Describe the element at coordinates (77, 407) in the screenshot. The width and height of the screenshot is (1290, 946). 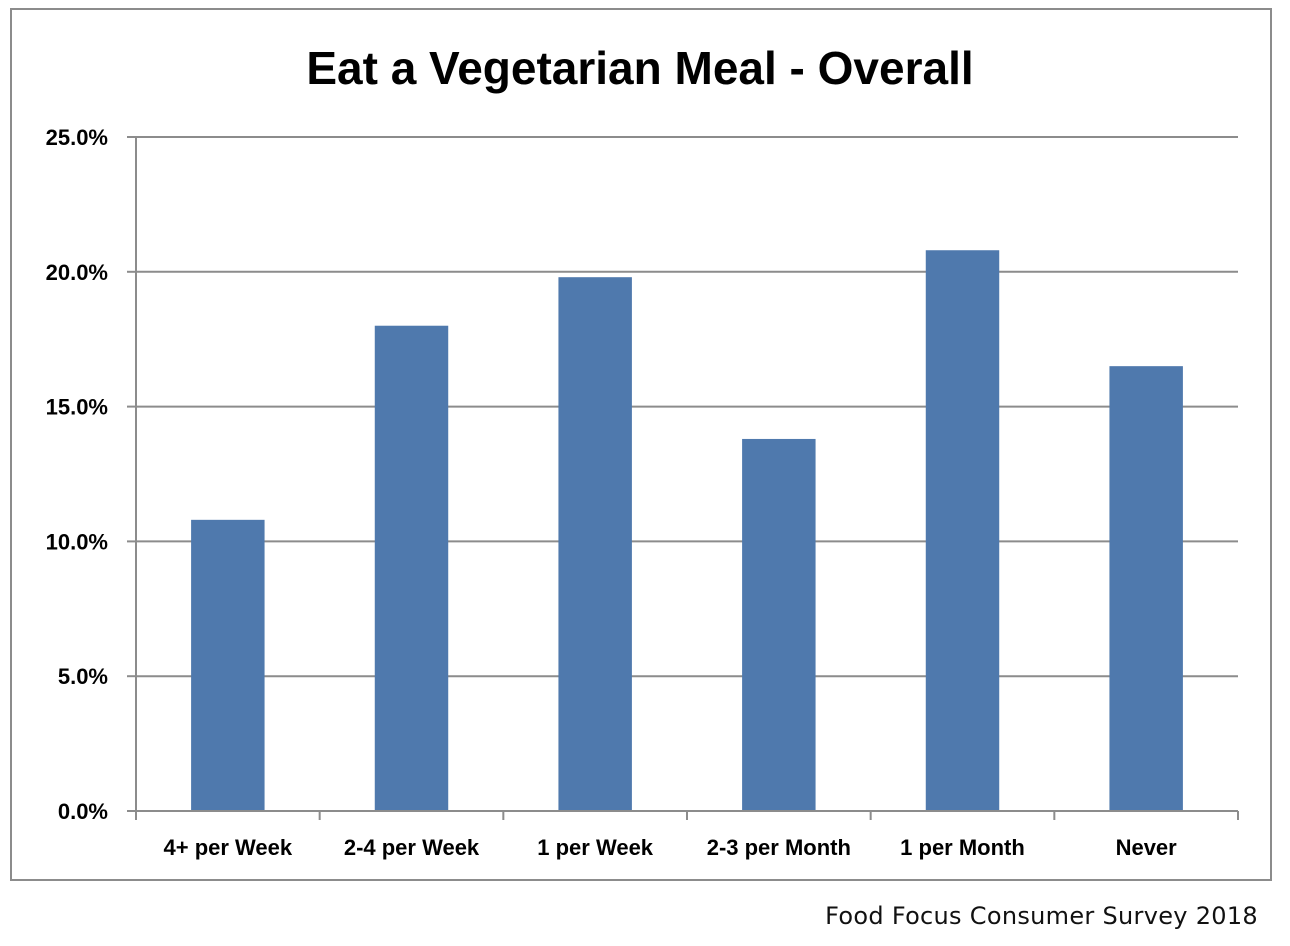
I see `y-tick-label: 15.0%` at that location.